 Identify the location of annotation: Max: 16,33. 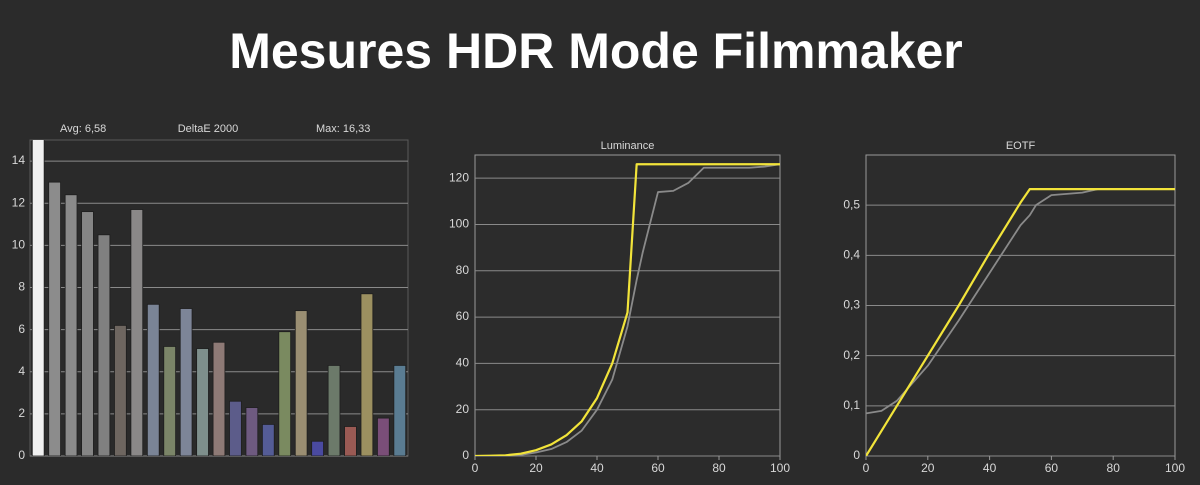
(343, 129).